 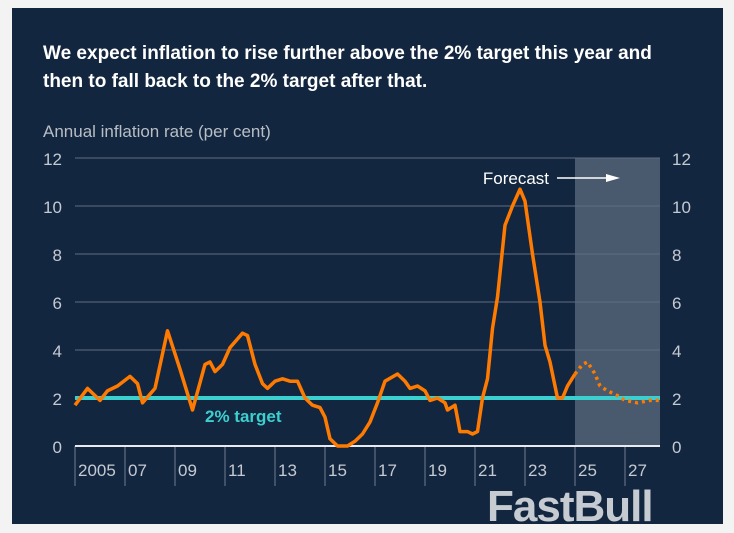 What do you see at coordinates (537, 470) in the screenshot?
I see `x-tick-label: 23` at bounding box center [537, 470].